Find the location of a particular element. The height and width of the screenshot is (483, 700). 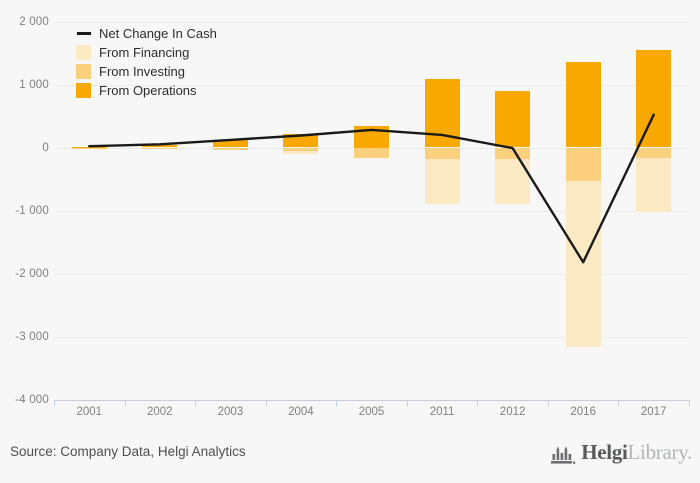

bar-segment-from-operations-2016 is located at coordinates (583, 104).